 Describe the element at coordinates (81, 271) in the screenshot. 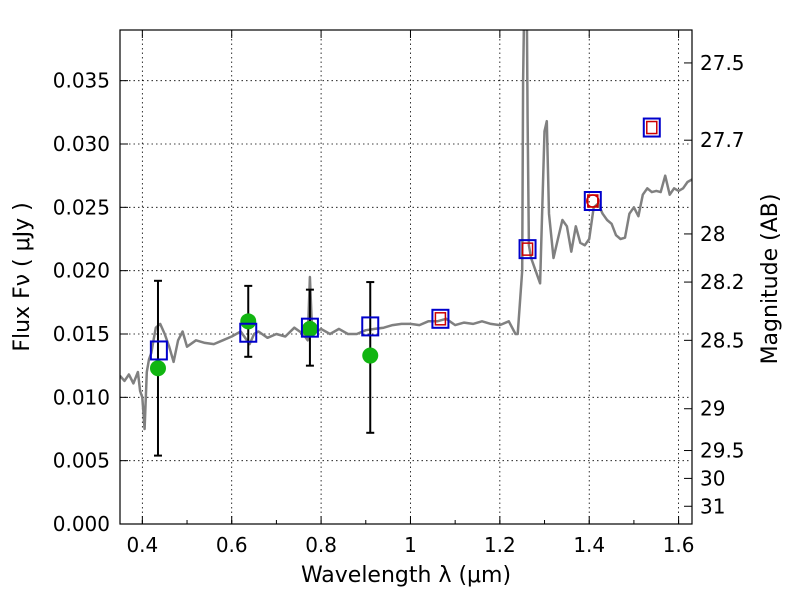

I see `y-tick-label: 0.020` at that location.